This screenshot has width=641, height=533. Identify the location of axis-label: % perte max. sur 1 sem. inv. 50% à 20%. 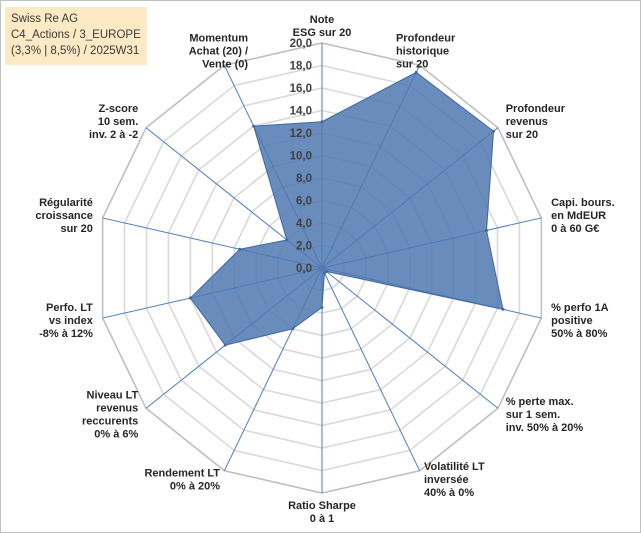
(545, 415).